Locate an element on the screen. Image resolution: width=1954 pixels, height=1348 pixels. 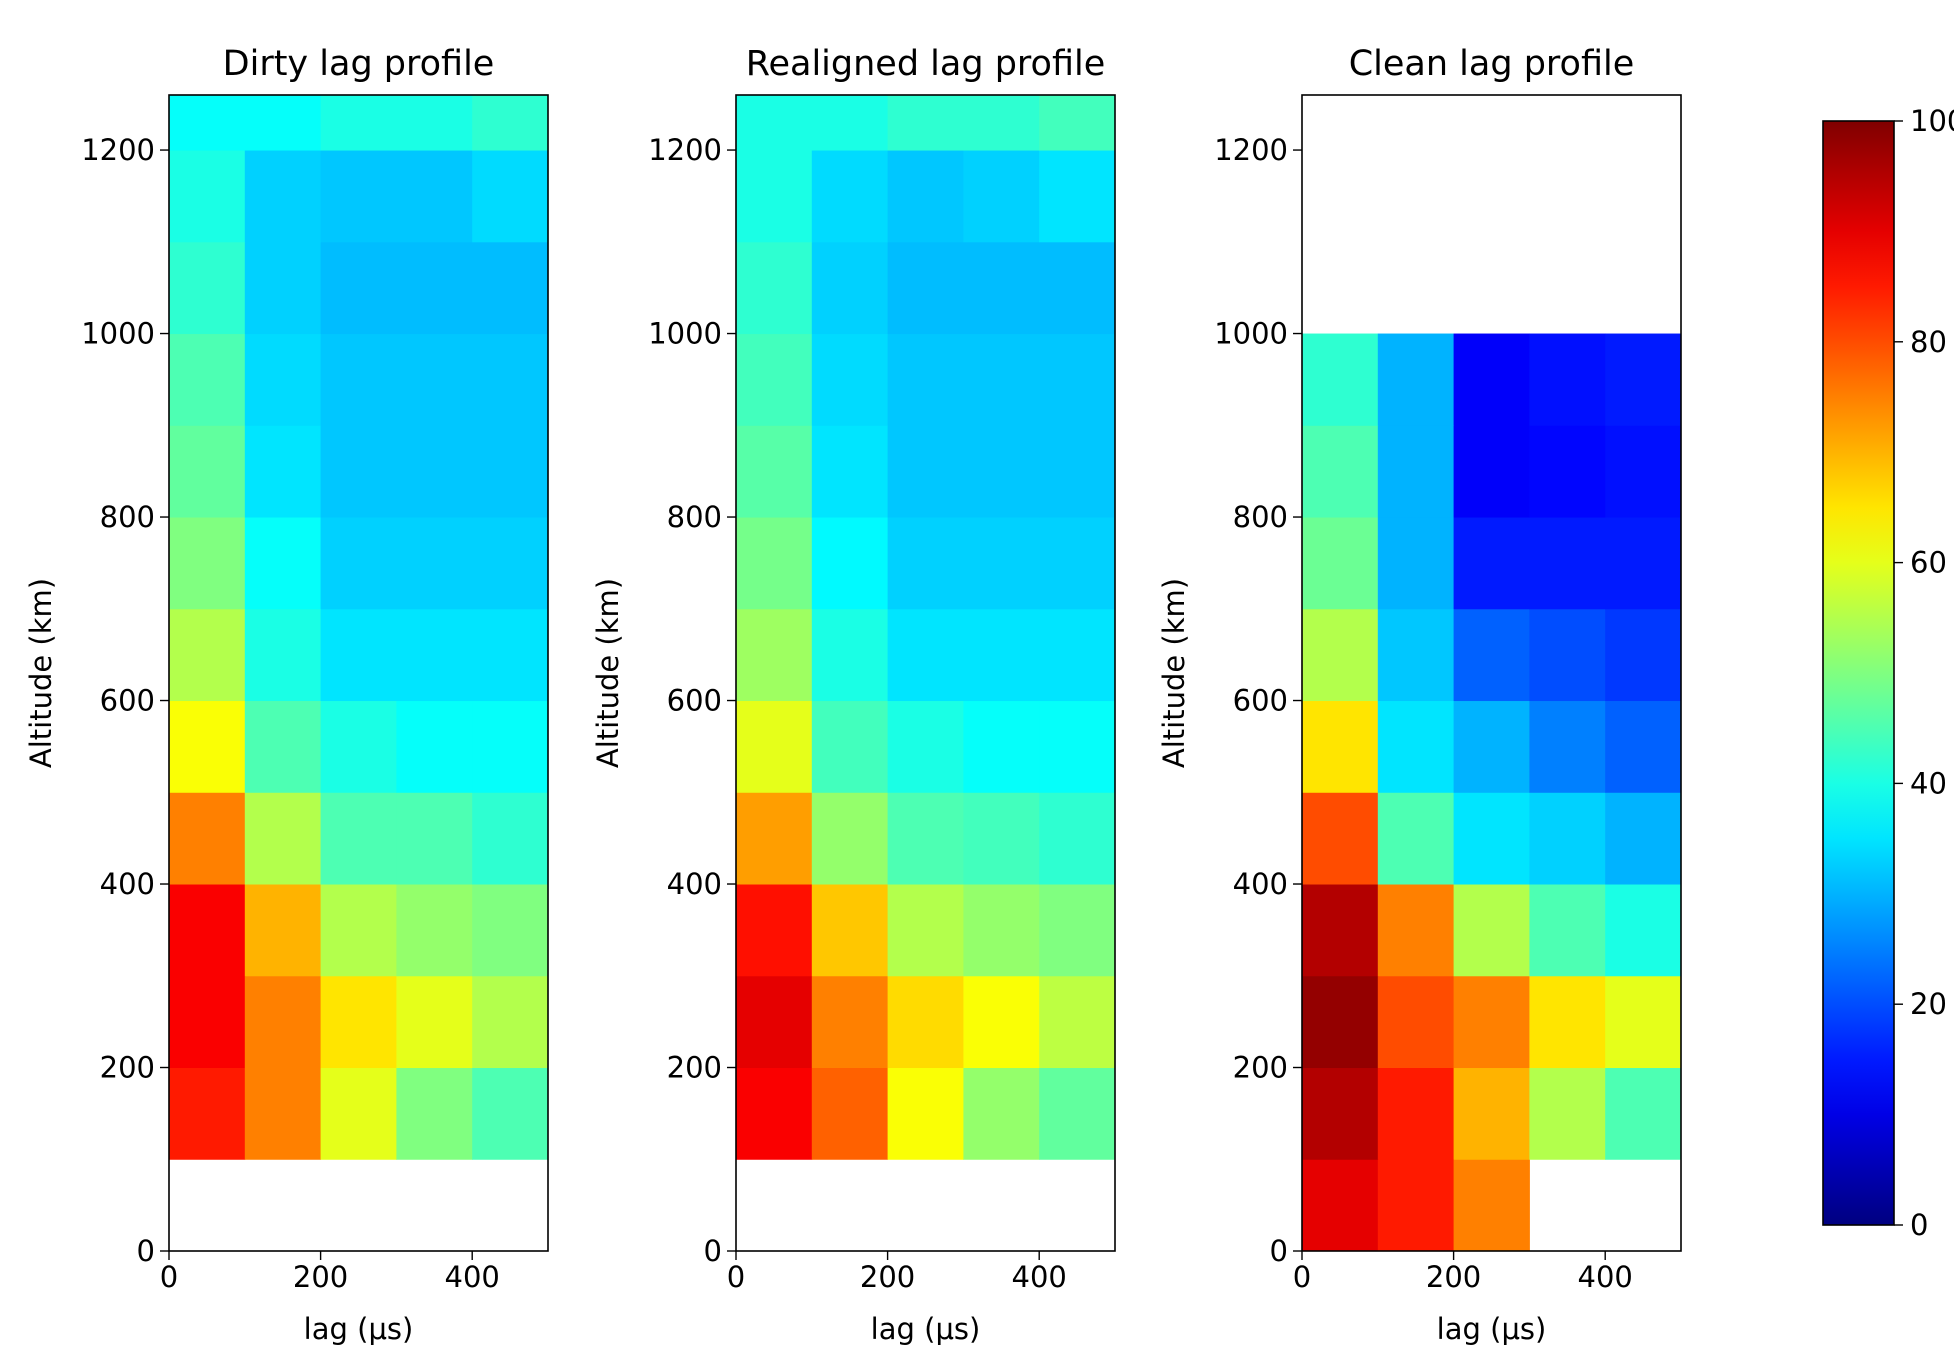
colorbar is located at coordinates (1858, 673).